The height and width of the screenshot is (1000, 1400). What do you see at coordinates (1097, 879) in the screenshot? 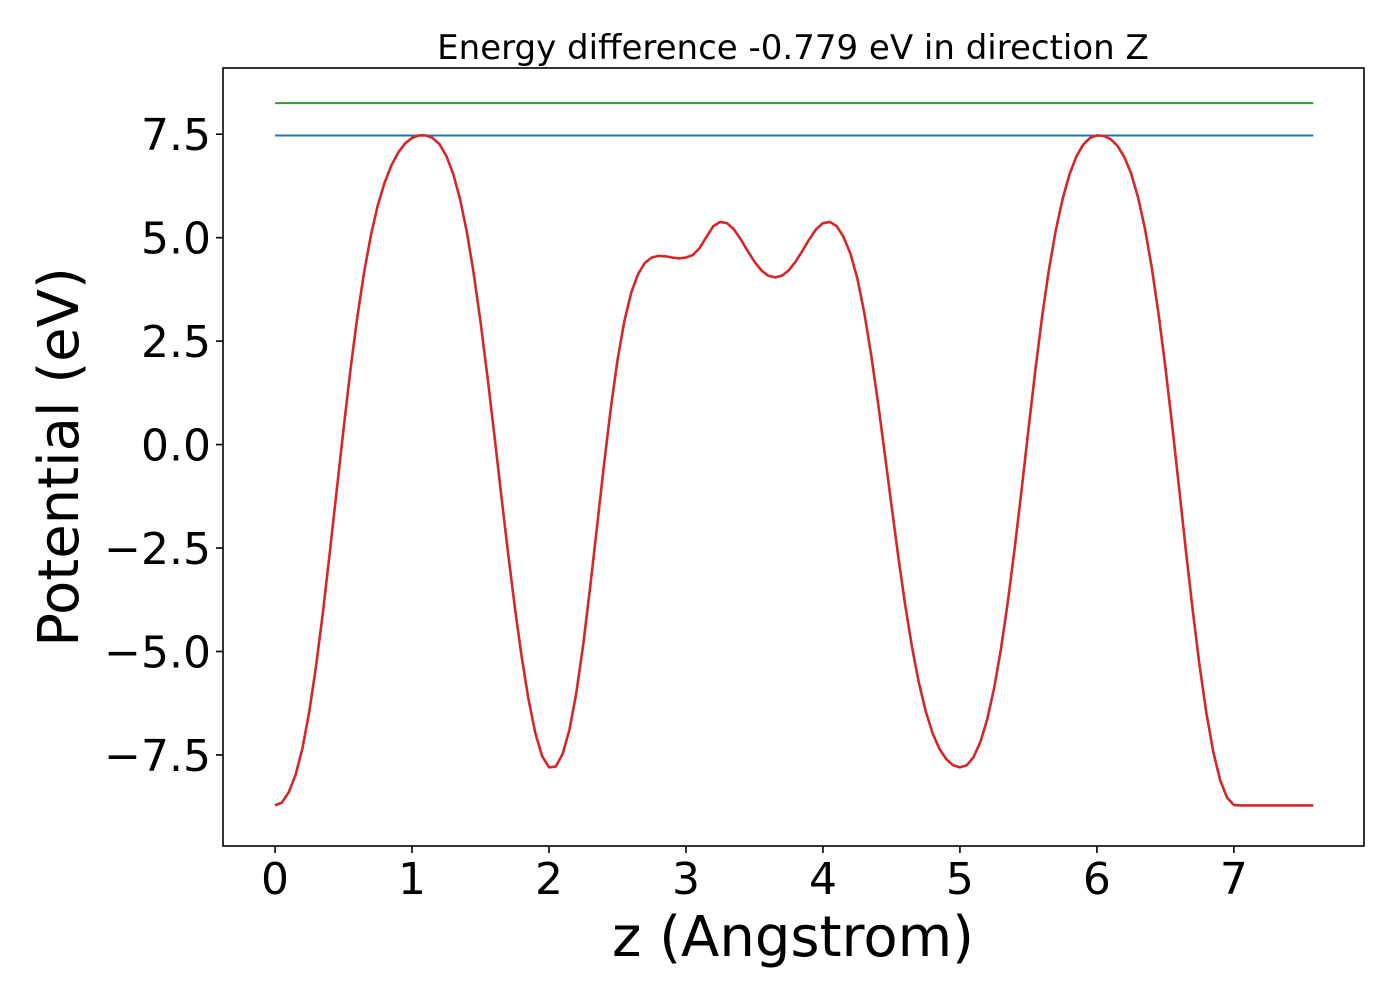
I see `x-tick-label: 6` at bounding box center [1097, 879].